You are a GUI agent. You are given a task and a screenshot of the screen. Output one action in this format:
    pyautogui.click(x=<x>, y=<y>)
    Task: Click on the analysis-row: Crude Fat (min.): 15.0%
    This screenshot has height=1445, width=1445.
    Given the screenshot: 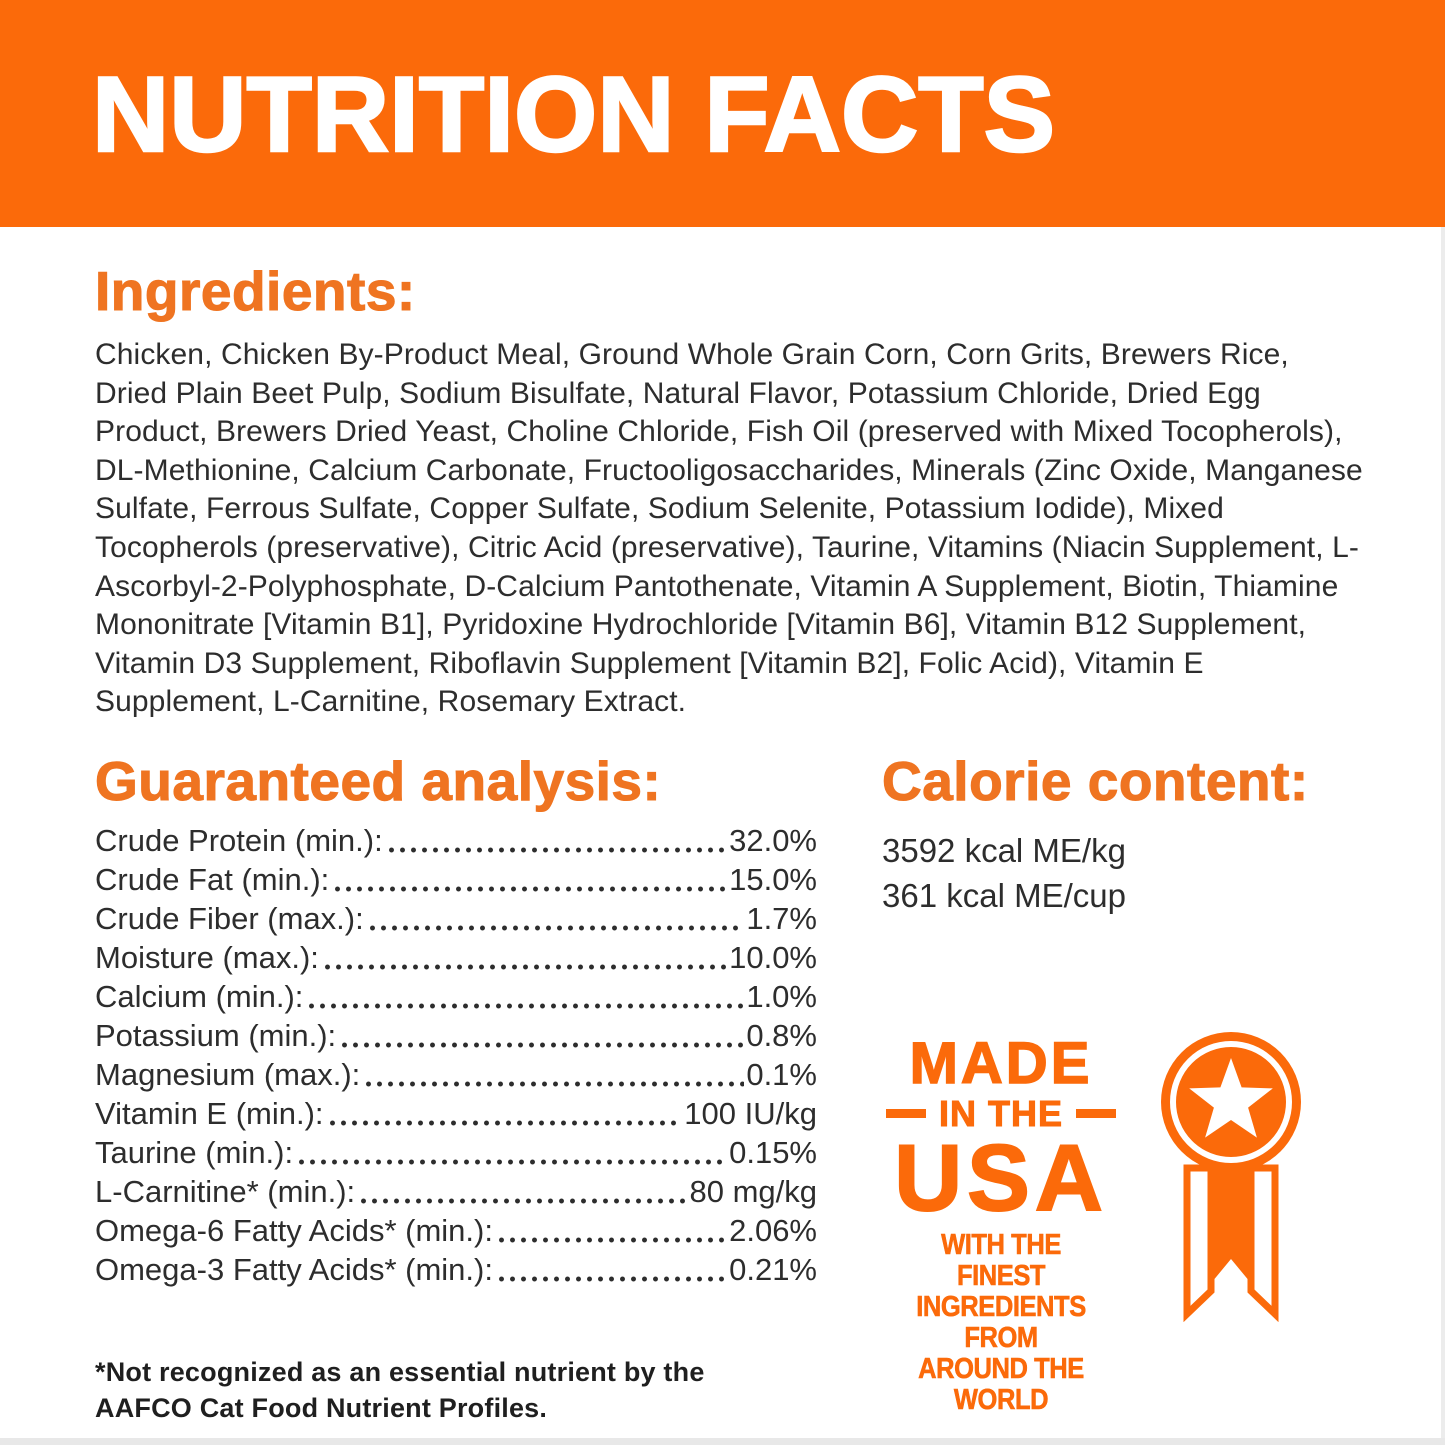 What is the action you would take?
    pyautogui.click(x=456, y=879)
    